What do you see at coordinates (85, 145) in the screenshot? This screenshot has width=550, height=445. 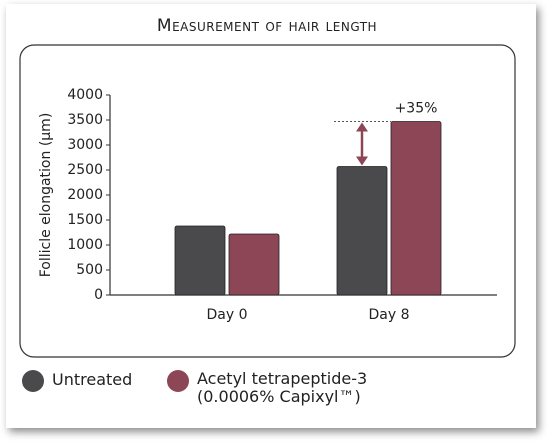 I see `y-tick-label: 3000` at bounding box center [85, 145].